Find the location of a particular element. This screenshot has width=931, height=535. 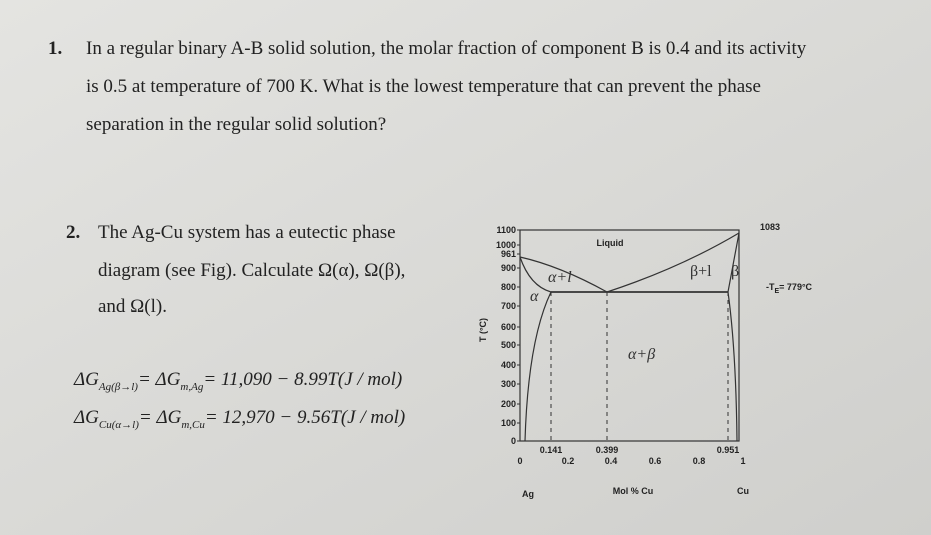

y-tick-label: 800 is located at coordinates (508, 287).